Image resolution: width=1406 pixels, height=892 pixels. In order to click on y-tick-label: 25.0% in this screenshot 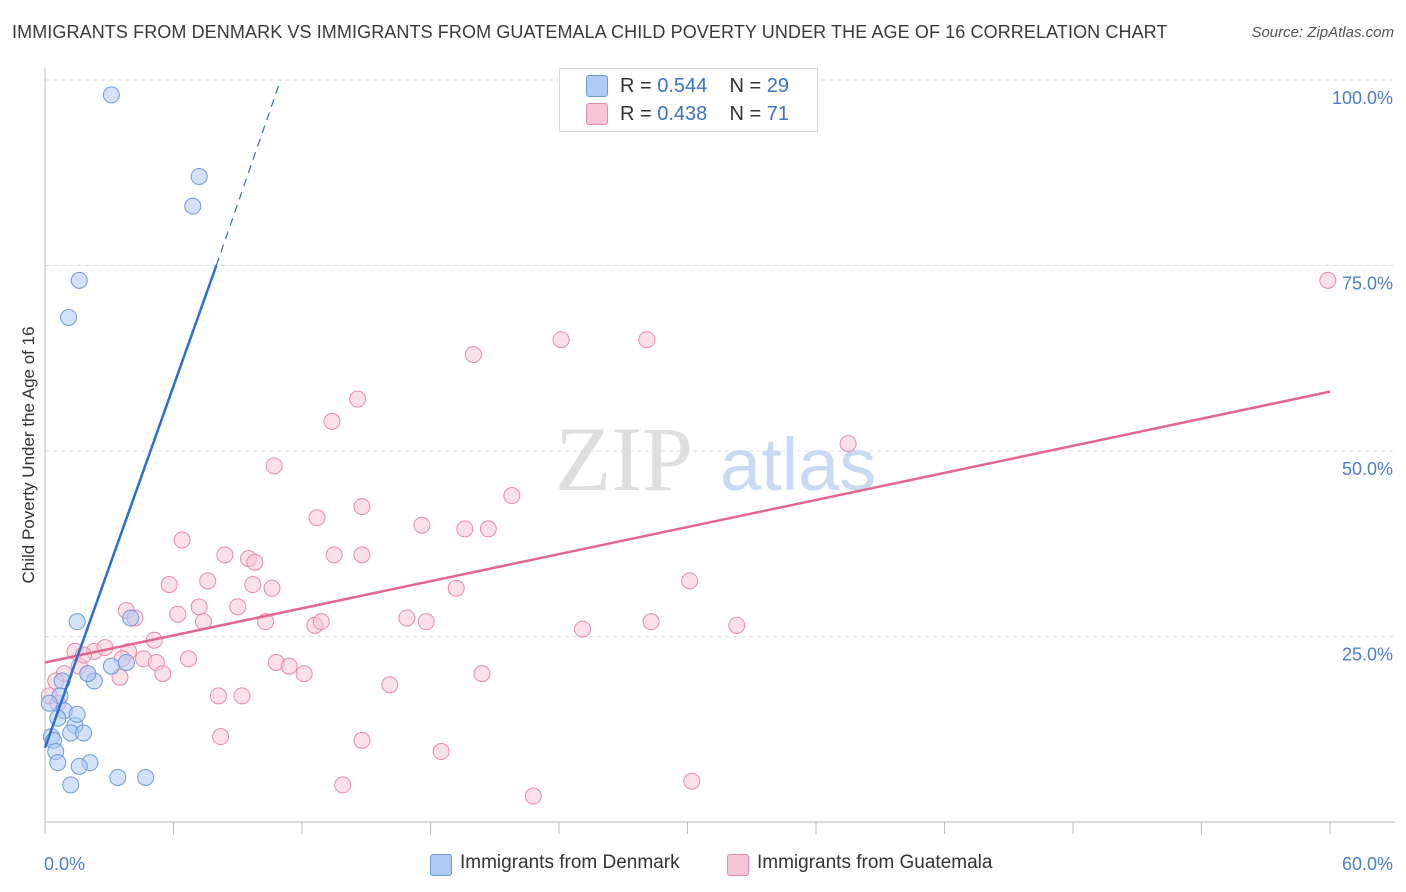, I will do `click(1367, 655)`.